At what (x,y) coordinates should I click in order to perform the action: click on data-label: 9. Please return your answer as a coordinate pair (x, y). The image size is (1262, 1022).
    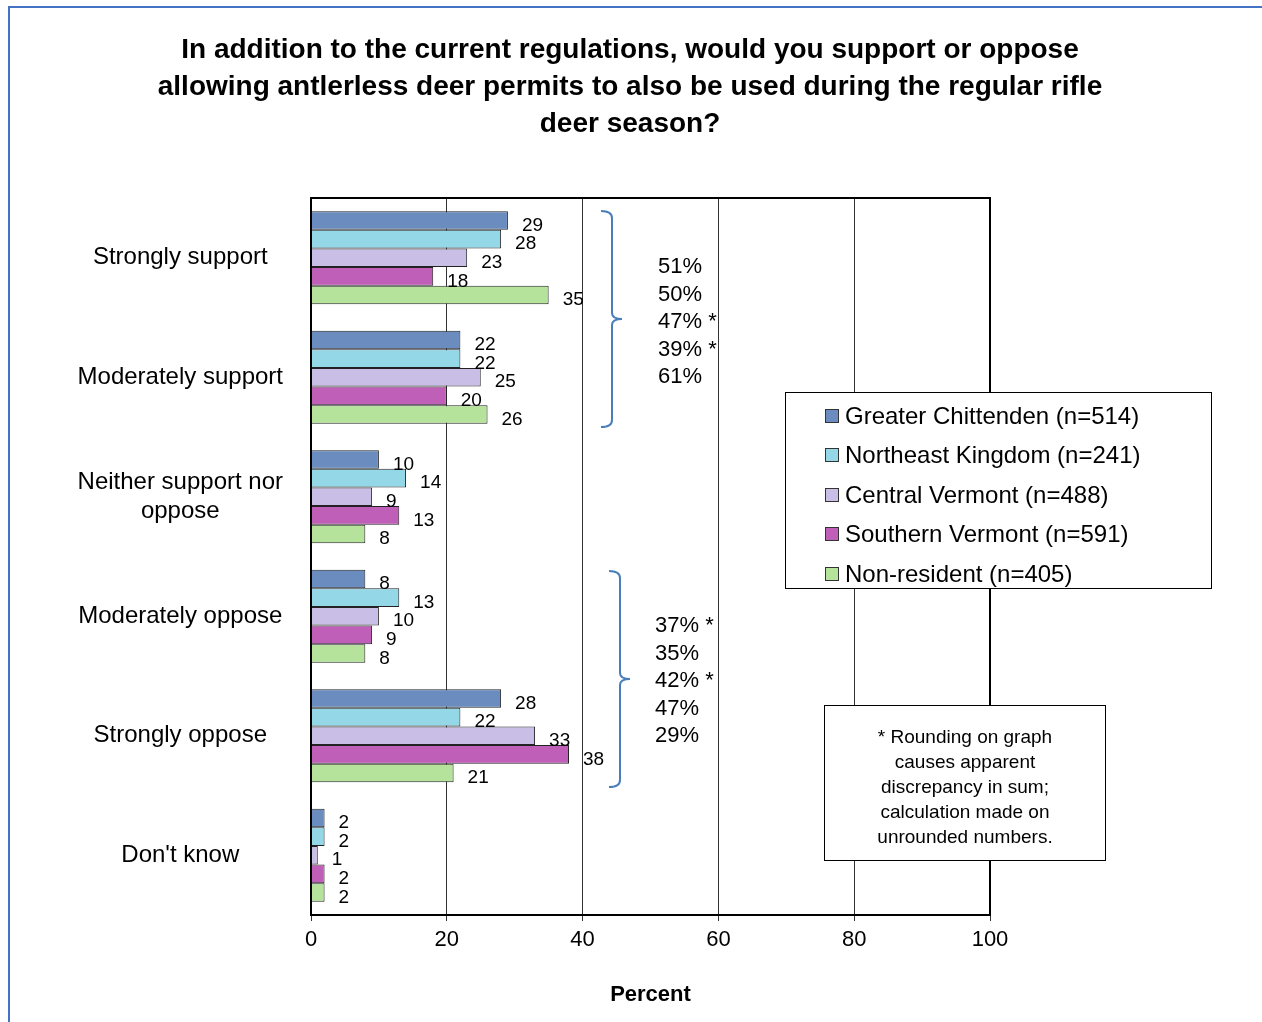
    Looking at the image, I should click on (391, 500).